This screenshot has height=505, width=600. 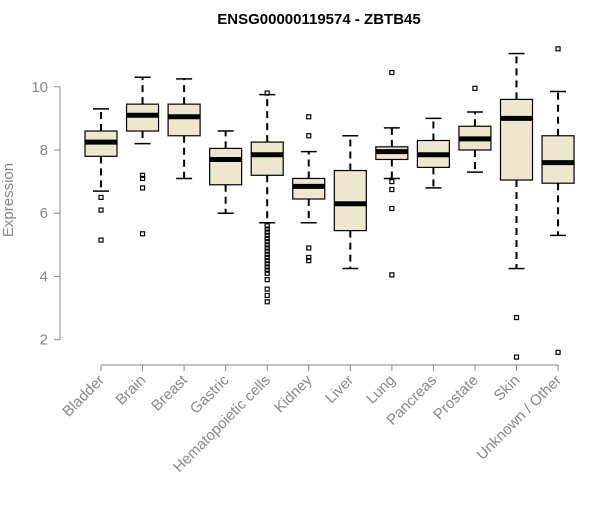 What do you see at coordinates (433, 153) in the screenshot?
I see `box-pancreas` at bounding box center [433, 153].